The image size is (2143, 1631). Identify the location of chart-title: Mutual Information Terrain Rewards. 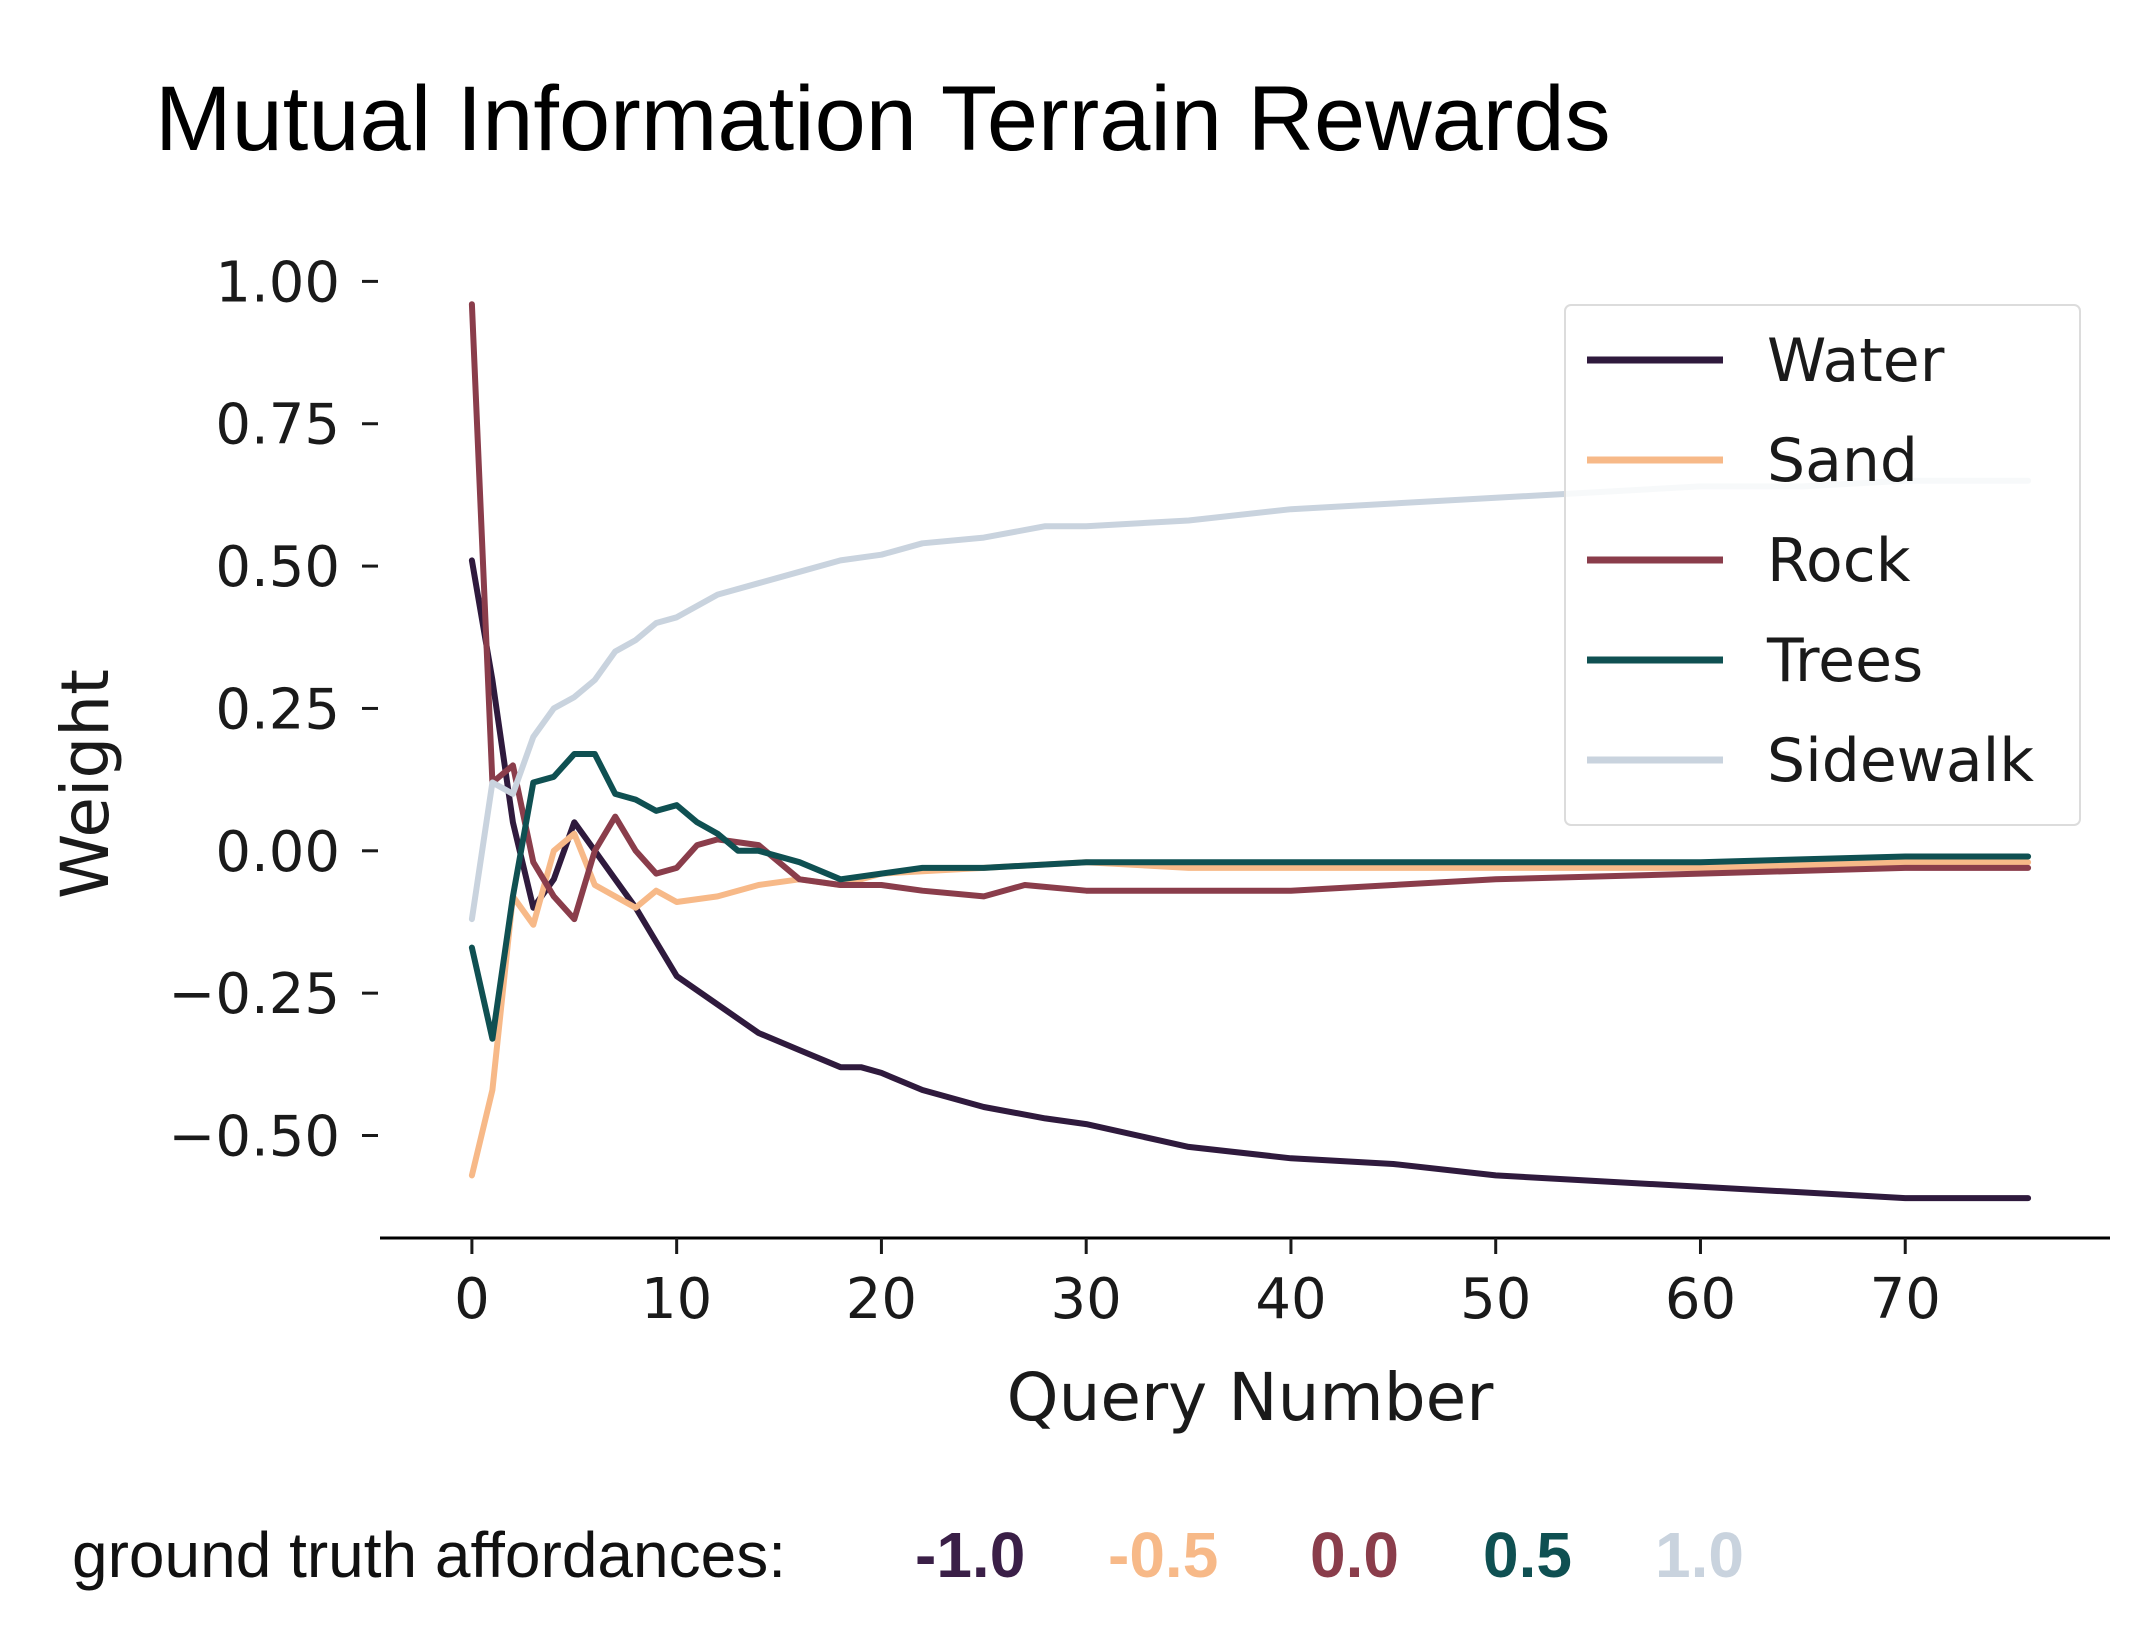
(883, 119).